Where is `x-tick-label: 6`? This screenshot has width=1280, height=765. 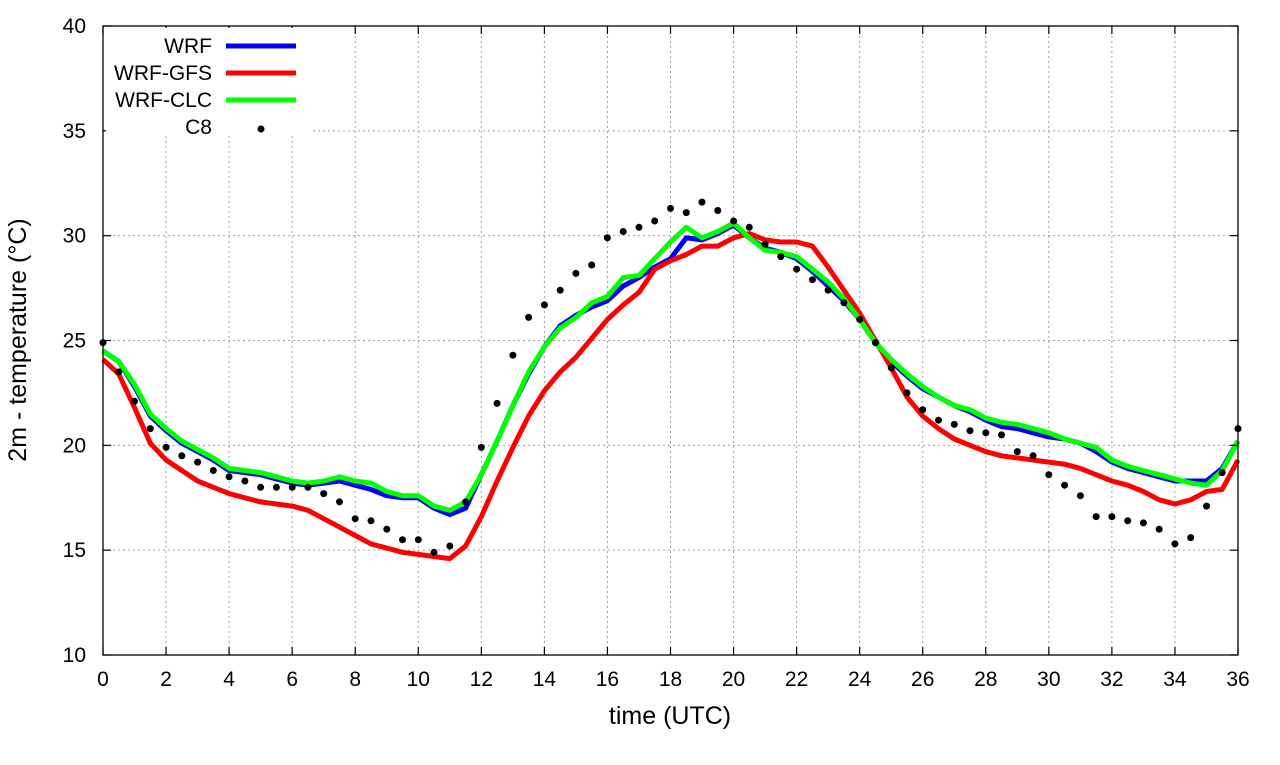 x-tick-label: 6 is located at coordinates (292, 679).